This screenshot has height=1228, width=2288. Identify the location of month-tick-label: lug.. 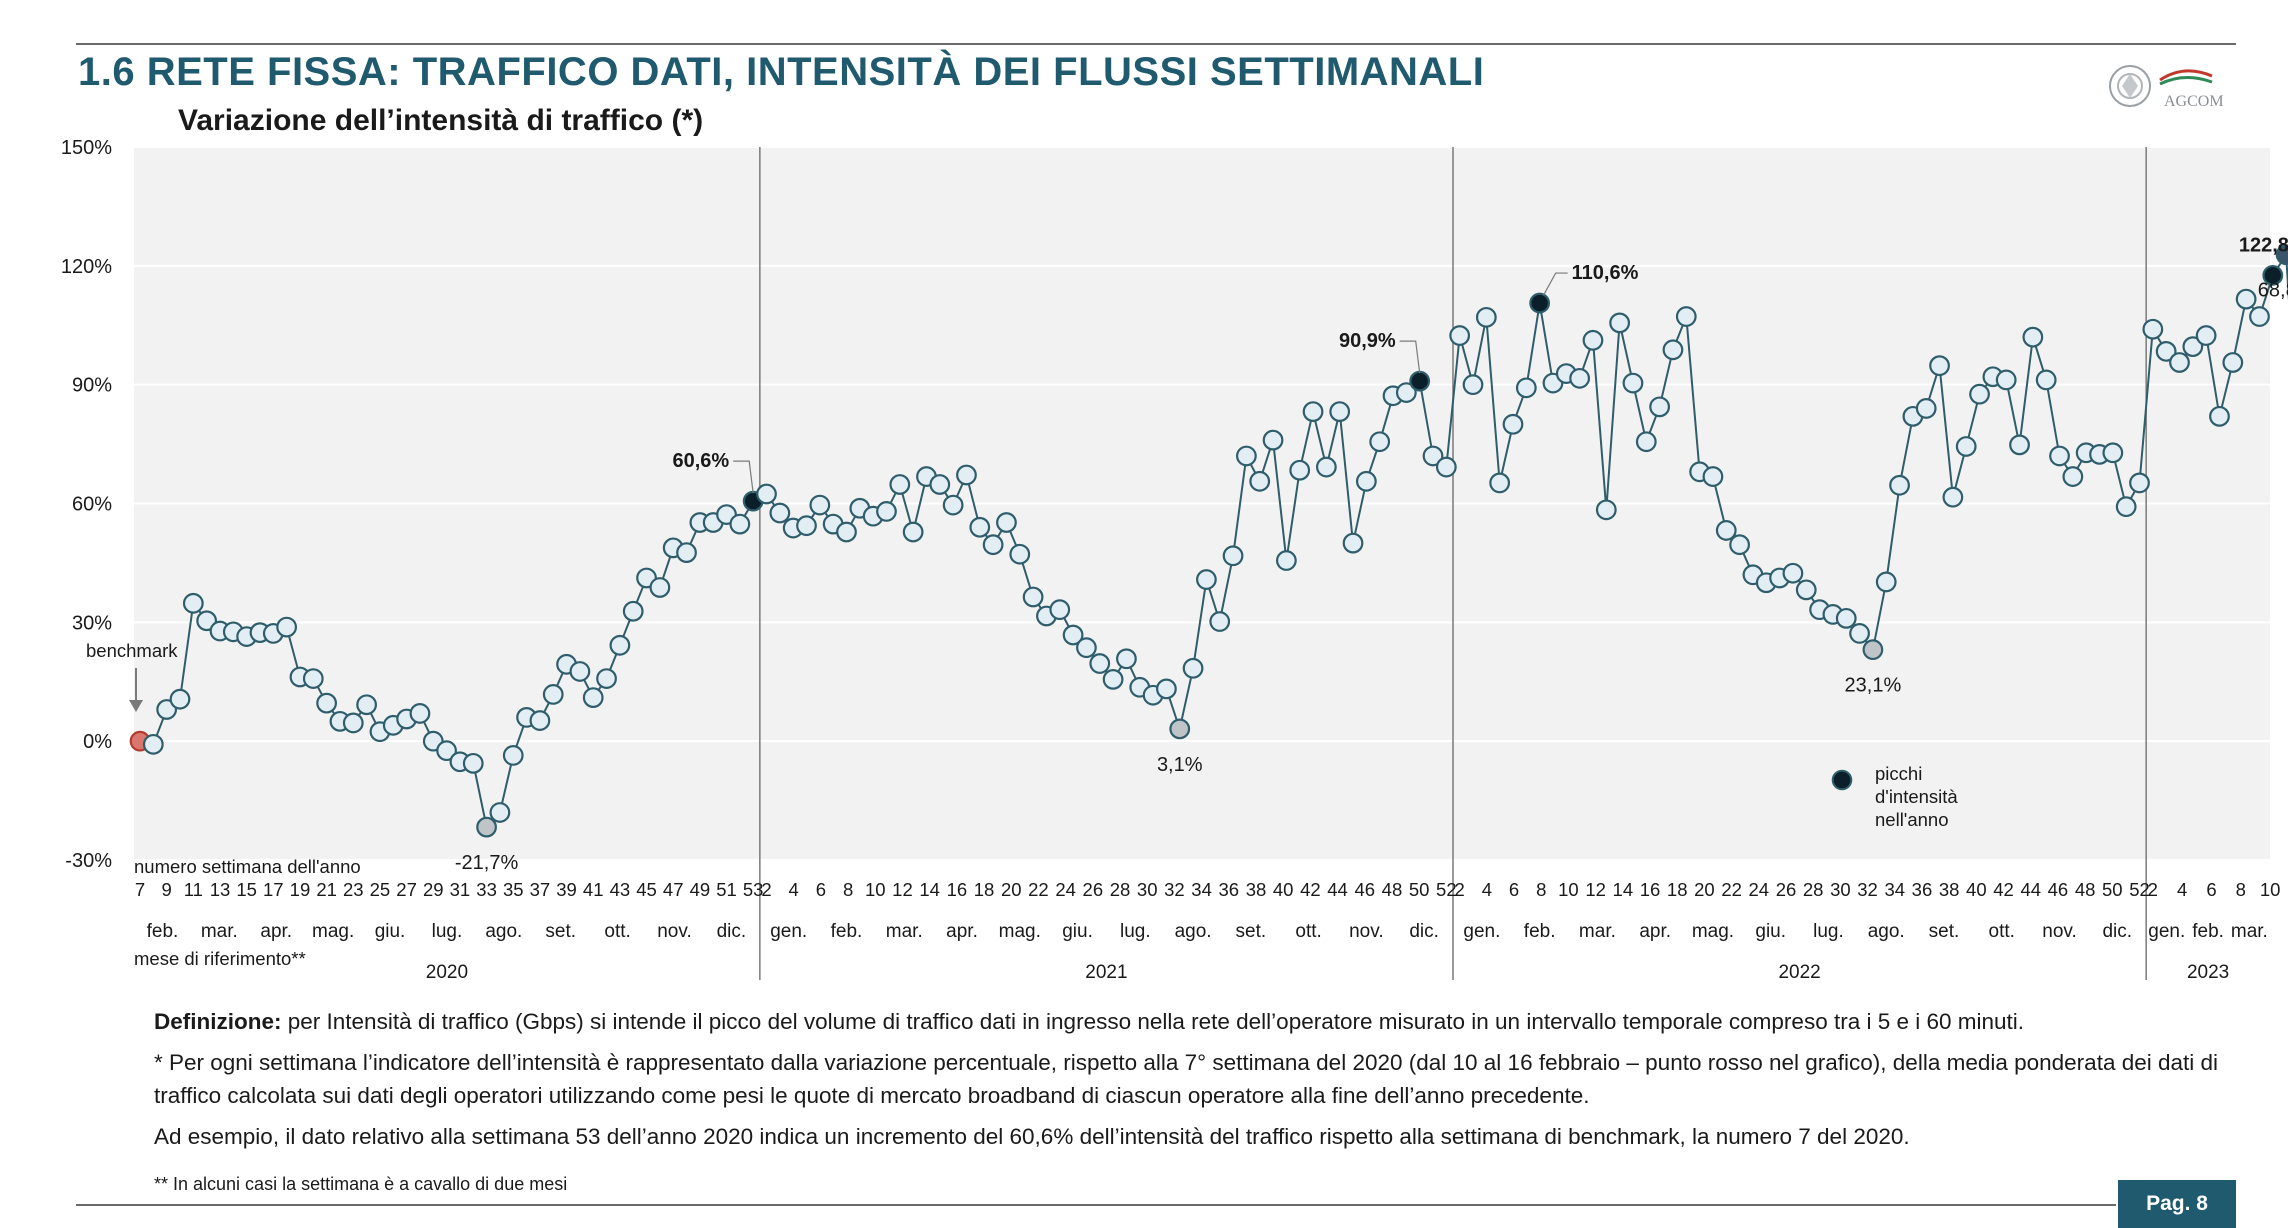
(1828, 931).